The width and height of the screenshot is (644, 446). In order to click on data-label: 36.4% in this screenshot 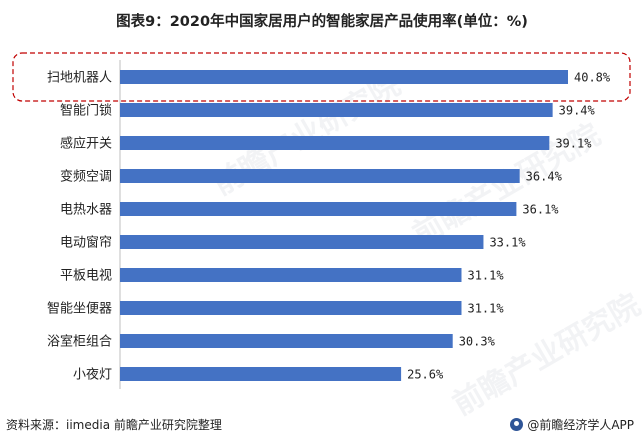, I will do `click(544, 177)`.